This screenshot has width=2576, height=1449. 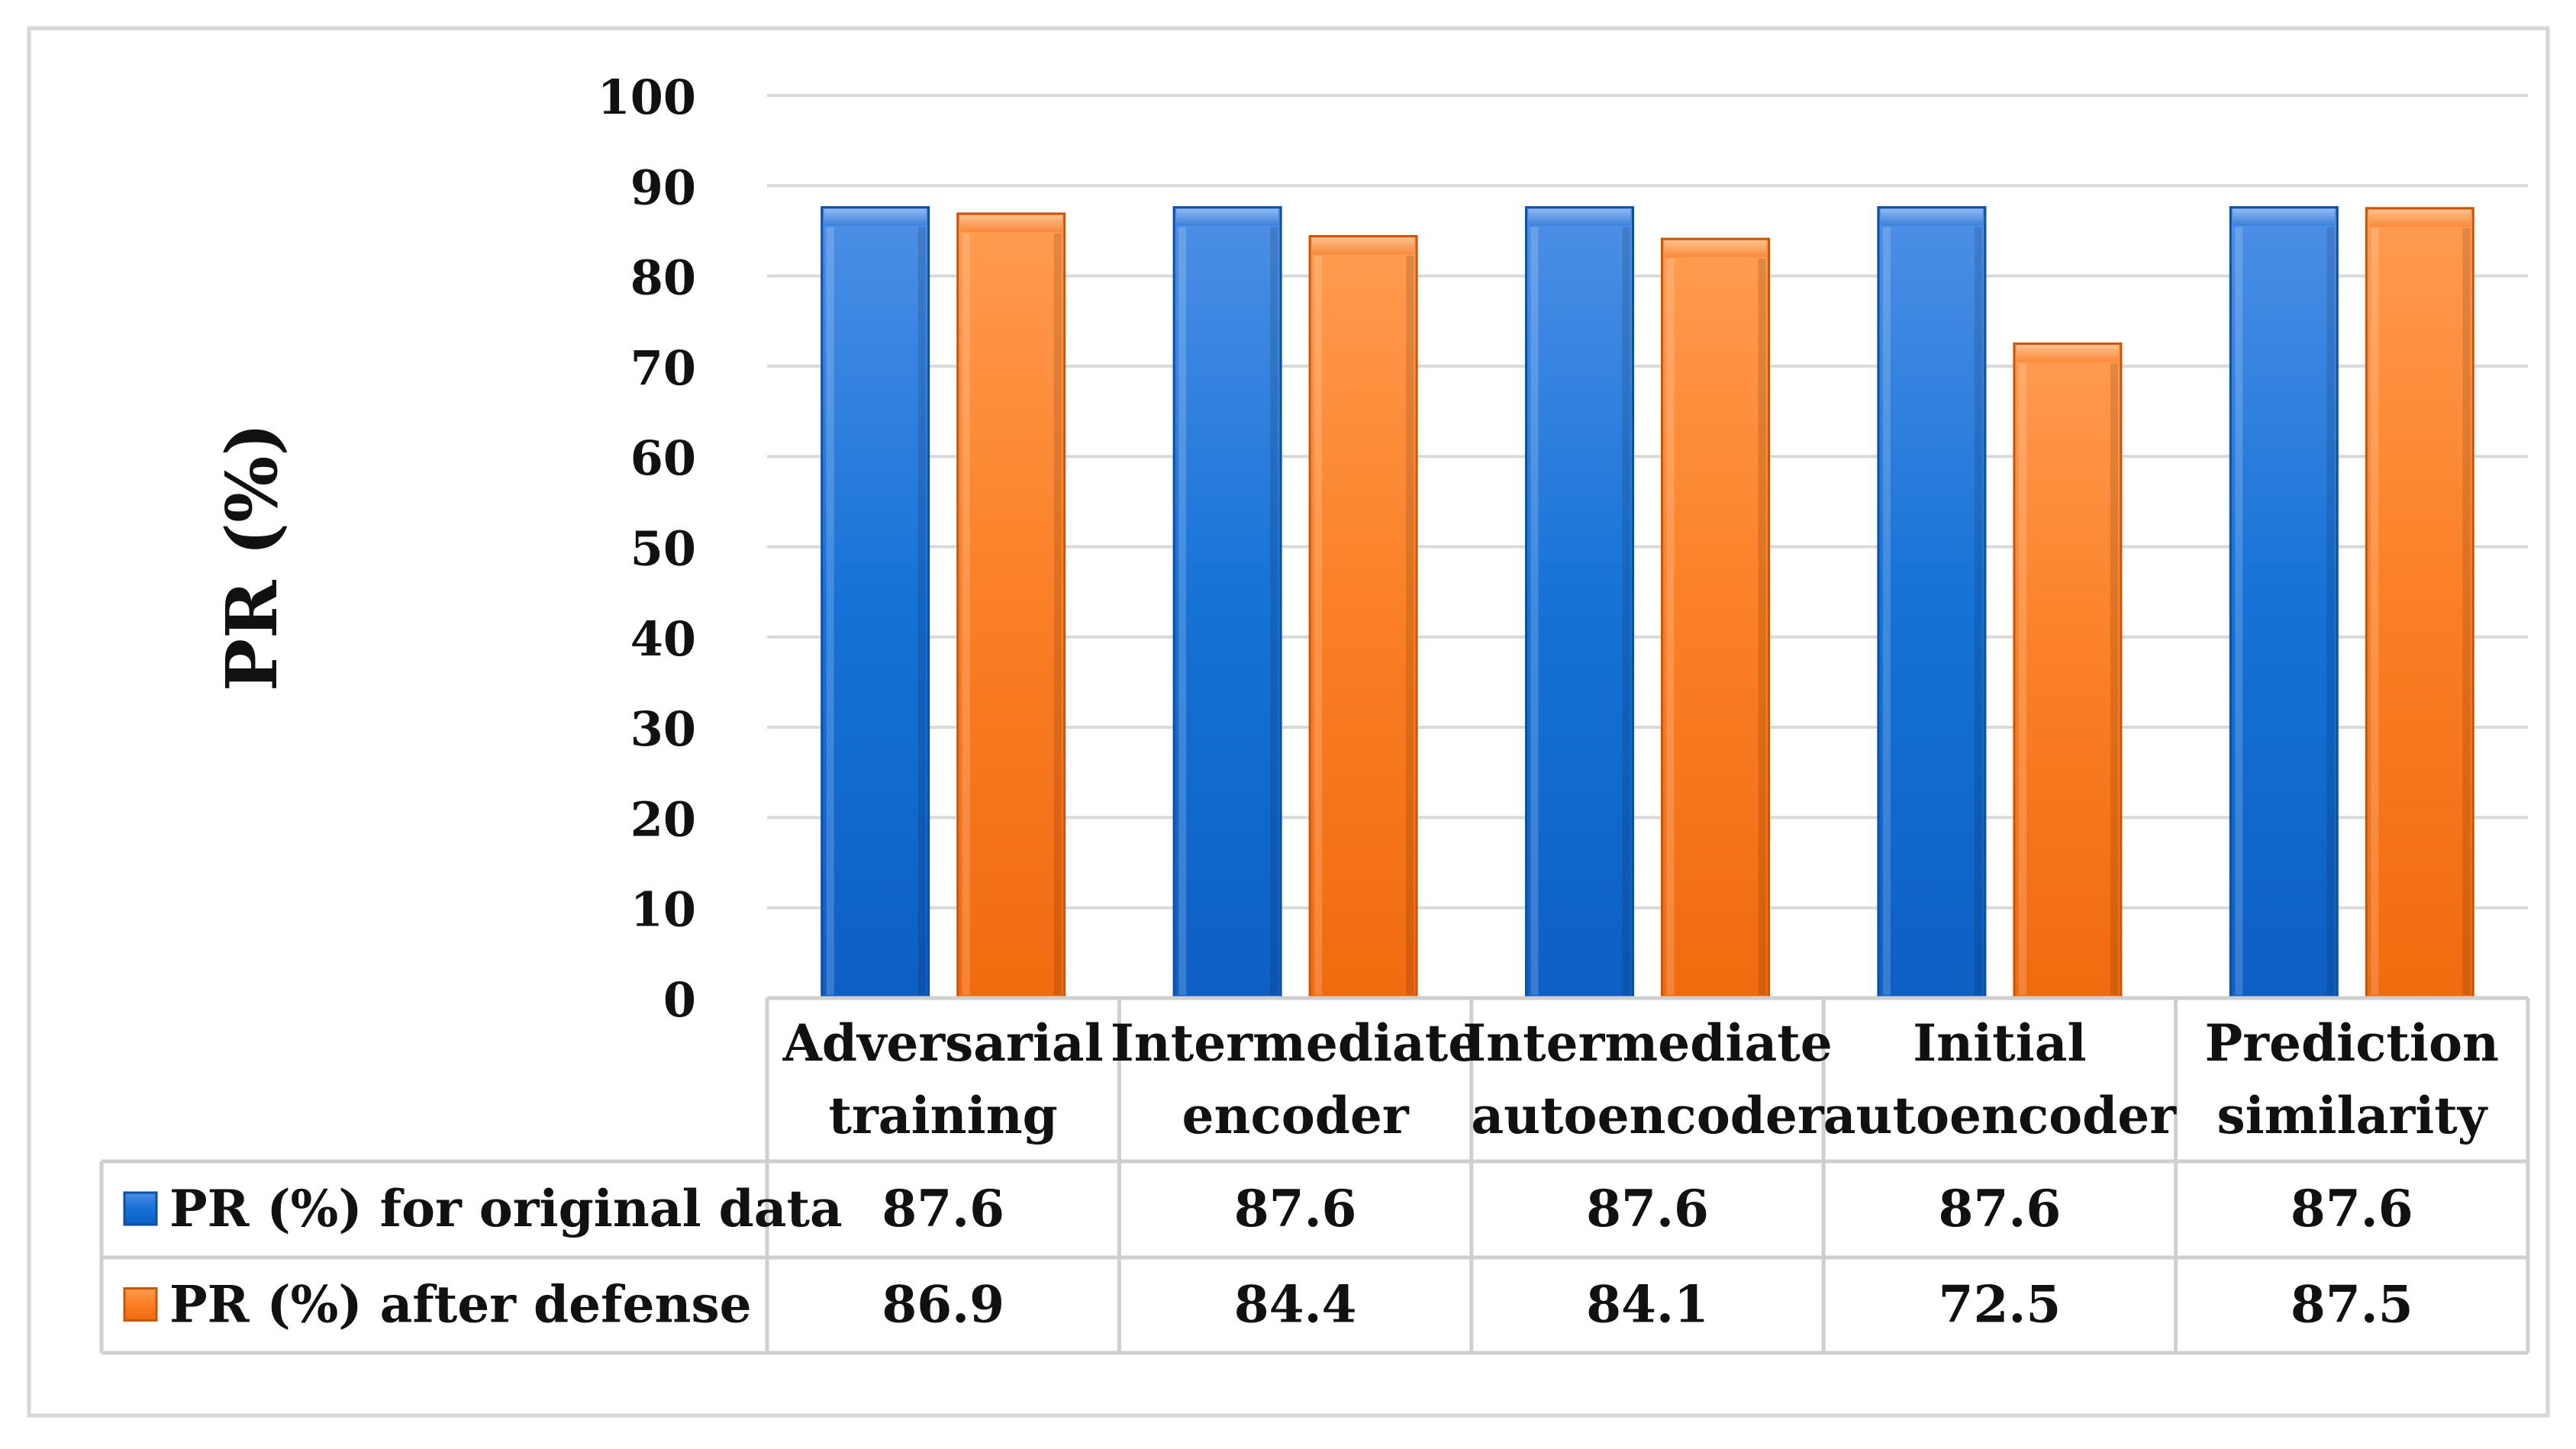 What do you see at coordinates (663, 368) in the screenshot?
I see `y-tick-label: 70` at bounding box center [663, 368].